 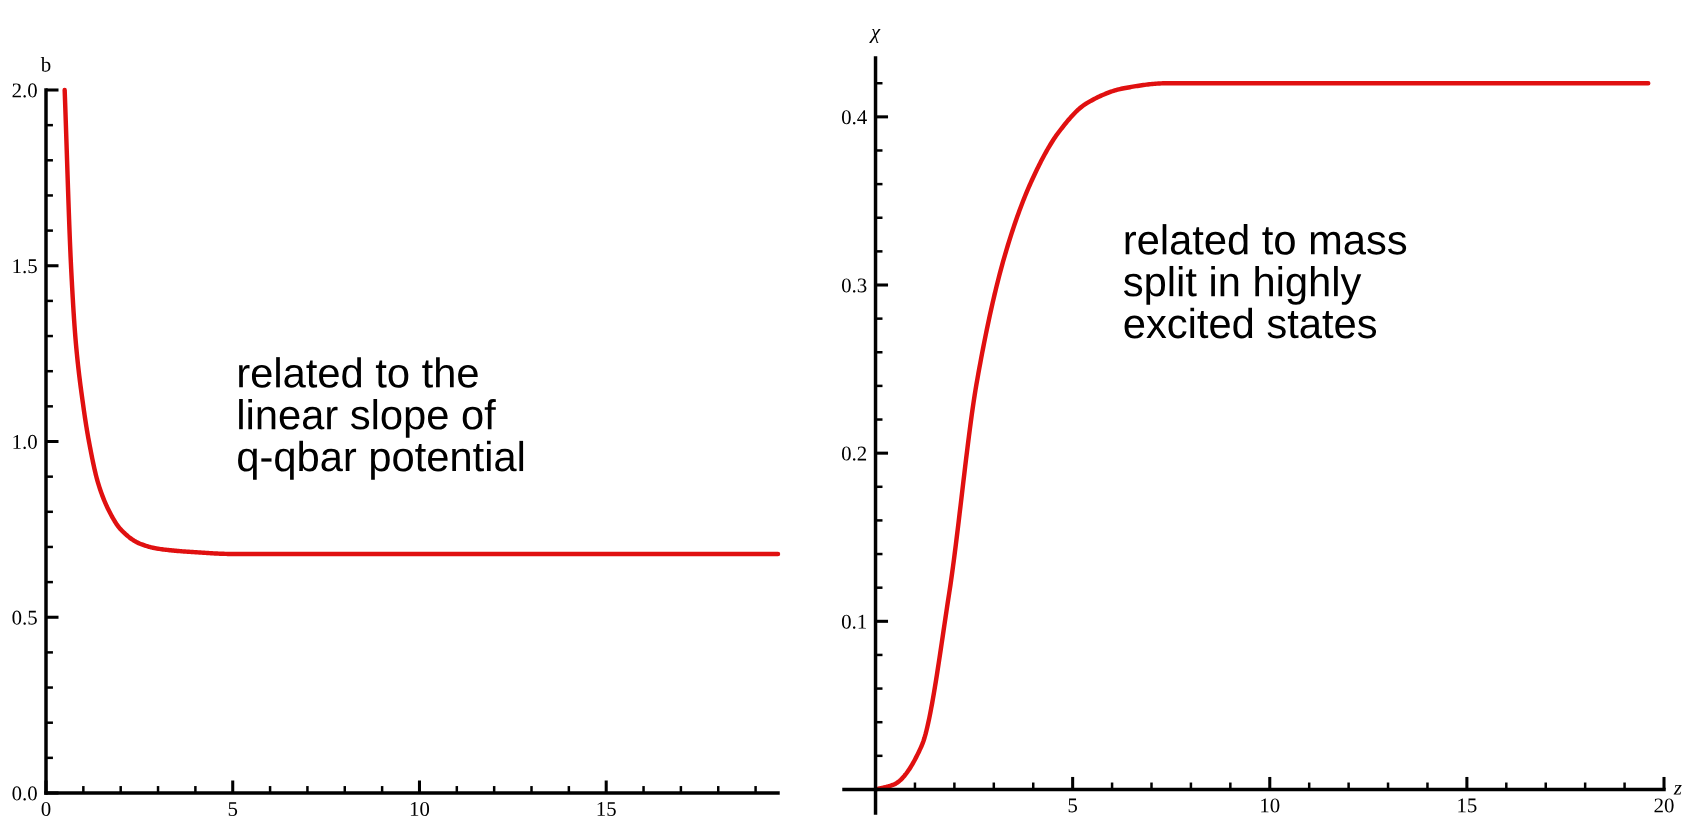 I want to click on x-tick-label: 0, so click(x=46, y=808).